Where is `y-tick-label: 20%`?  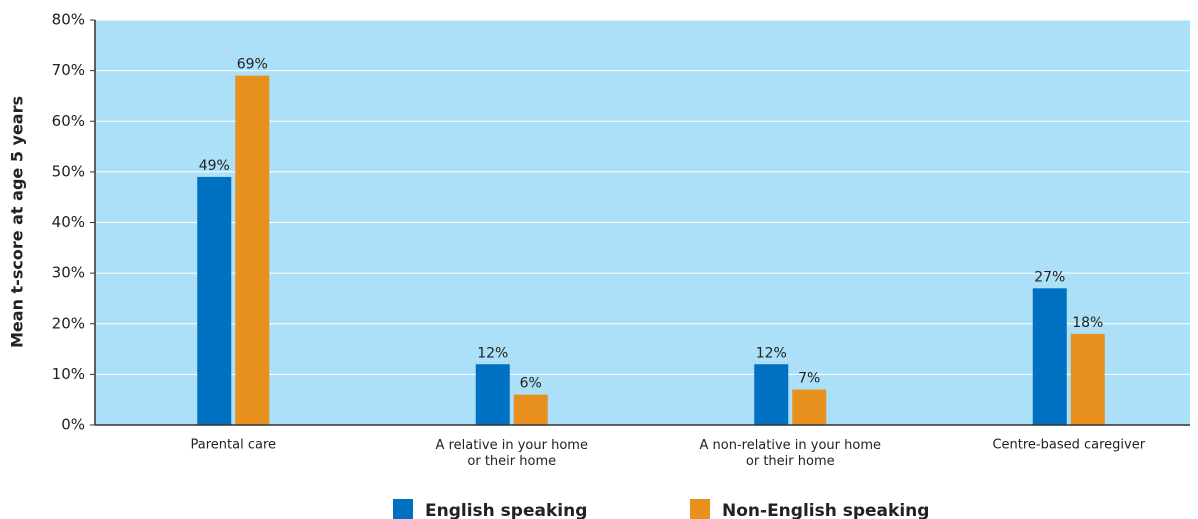 y-tick-label: 20% is located at coordinates (68, 323).